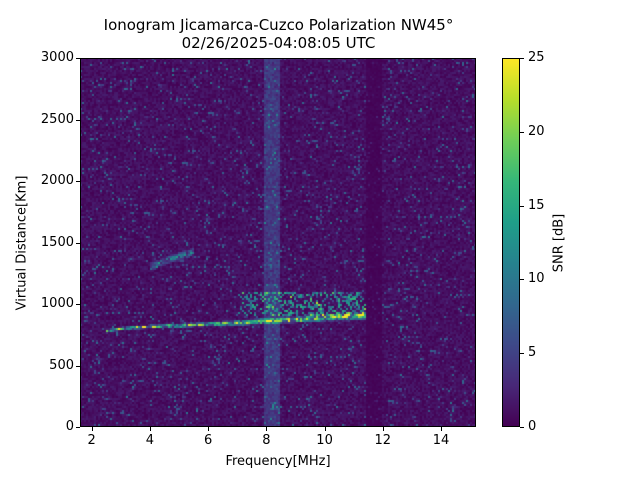  I want to click on y-axis-label: Virtual Distance[Km], so click(22, 243).